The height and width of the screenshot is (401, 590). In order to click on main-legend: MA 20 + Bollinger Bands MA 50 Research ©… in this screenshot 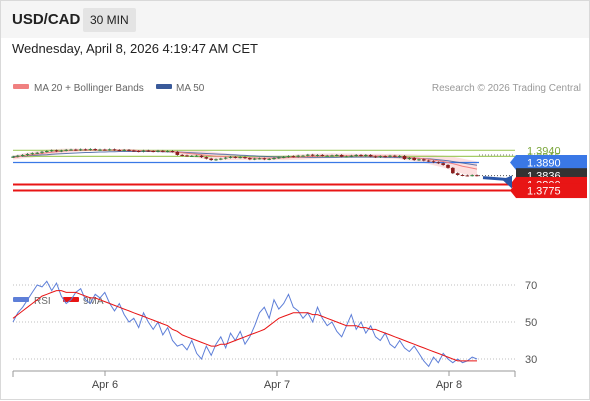, I will do `click(297, 88)`.